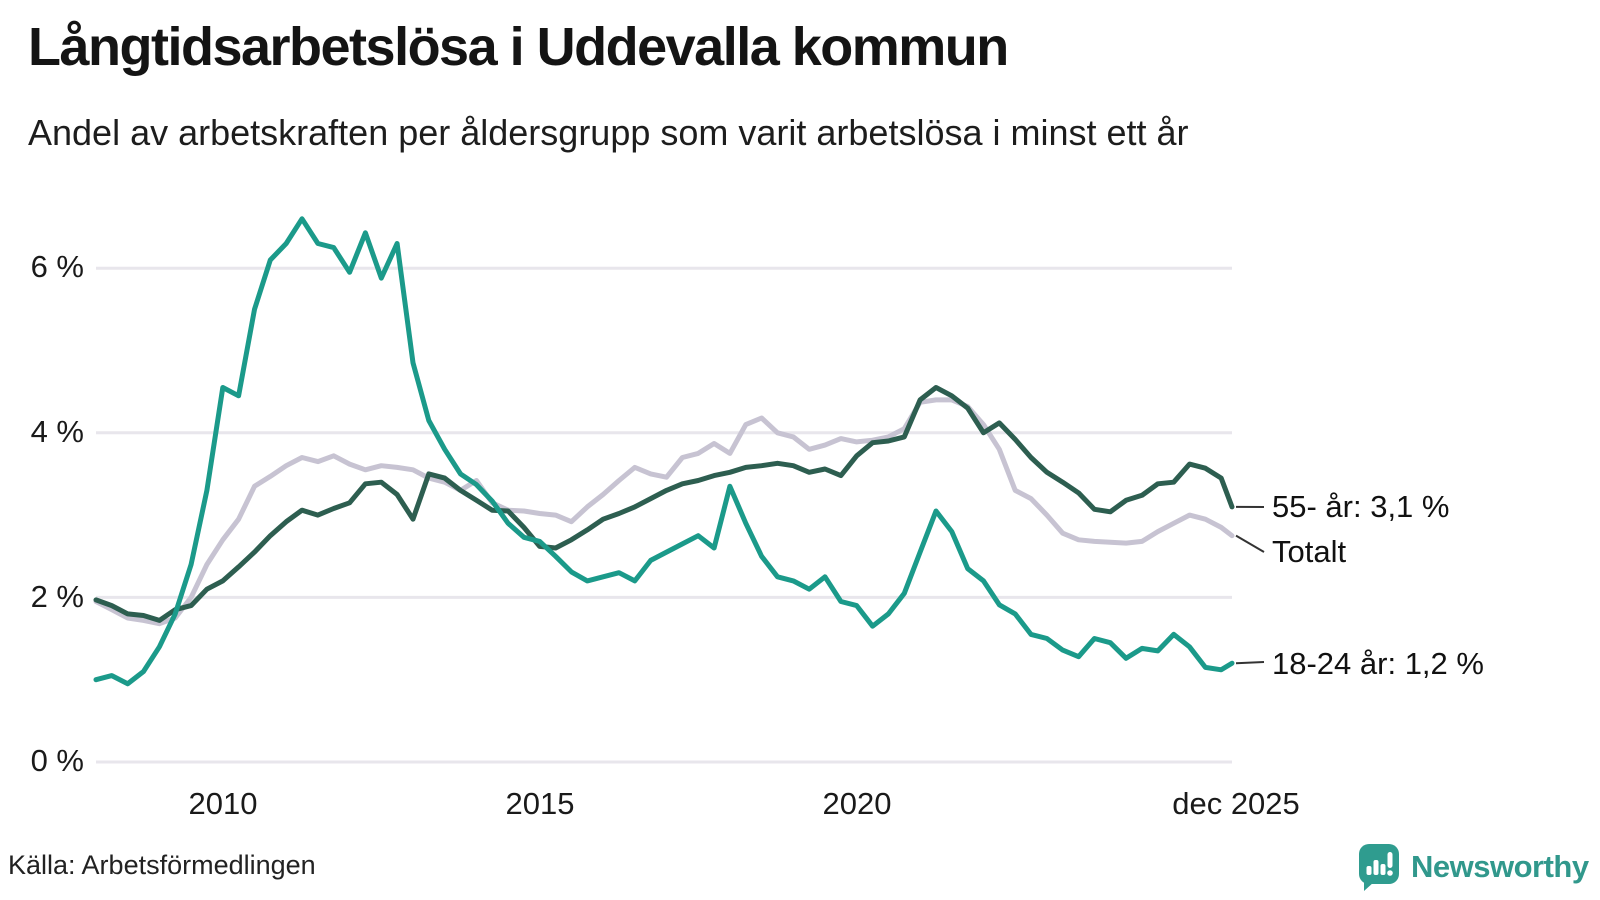 The width and height of the screenshot is (1600, 900). Describe the element at coordinates (57, 596) in the screenshot. I see `y-axis-tick-2: 2 %` at that location.